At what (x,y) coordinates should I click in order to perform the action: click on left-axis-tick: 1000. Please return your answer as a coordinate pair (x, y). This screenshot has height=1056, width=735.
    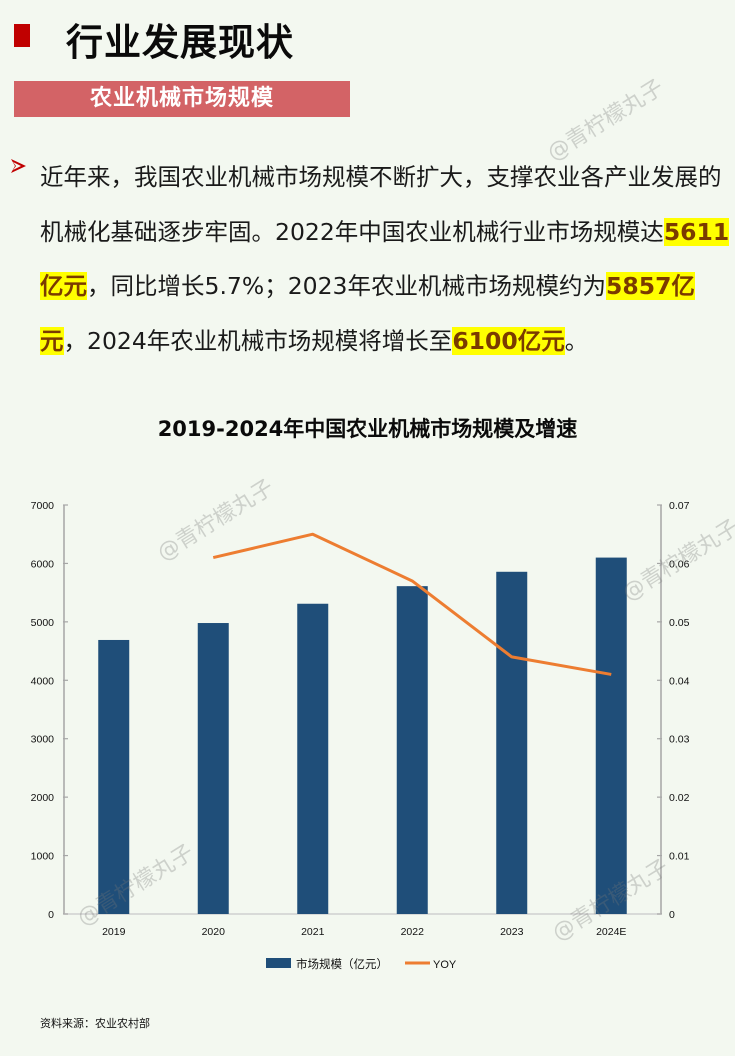
    Looking at the image, I should click on (43, 857).